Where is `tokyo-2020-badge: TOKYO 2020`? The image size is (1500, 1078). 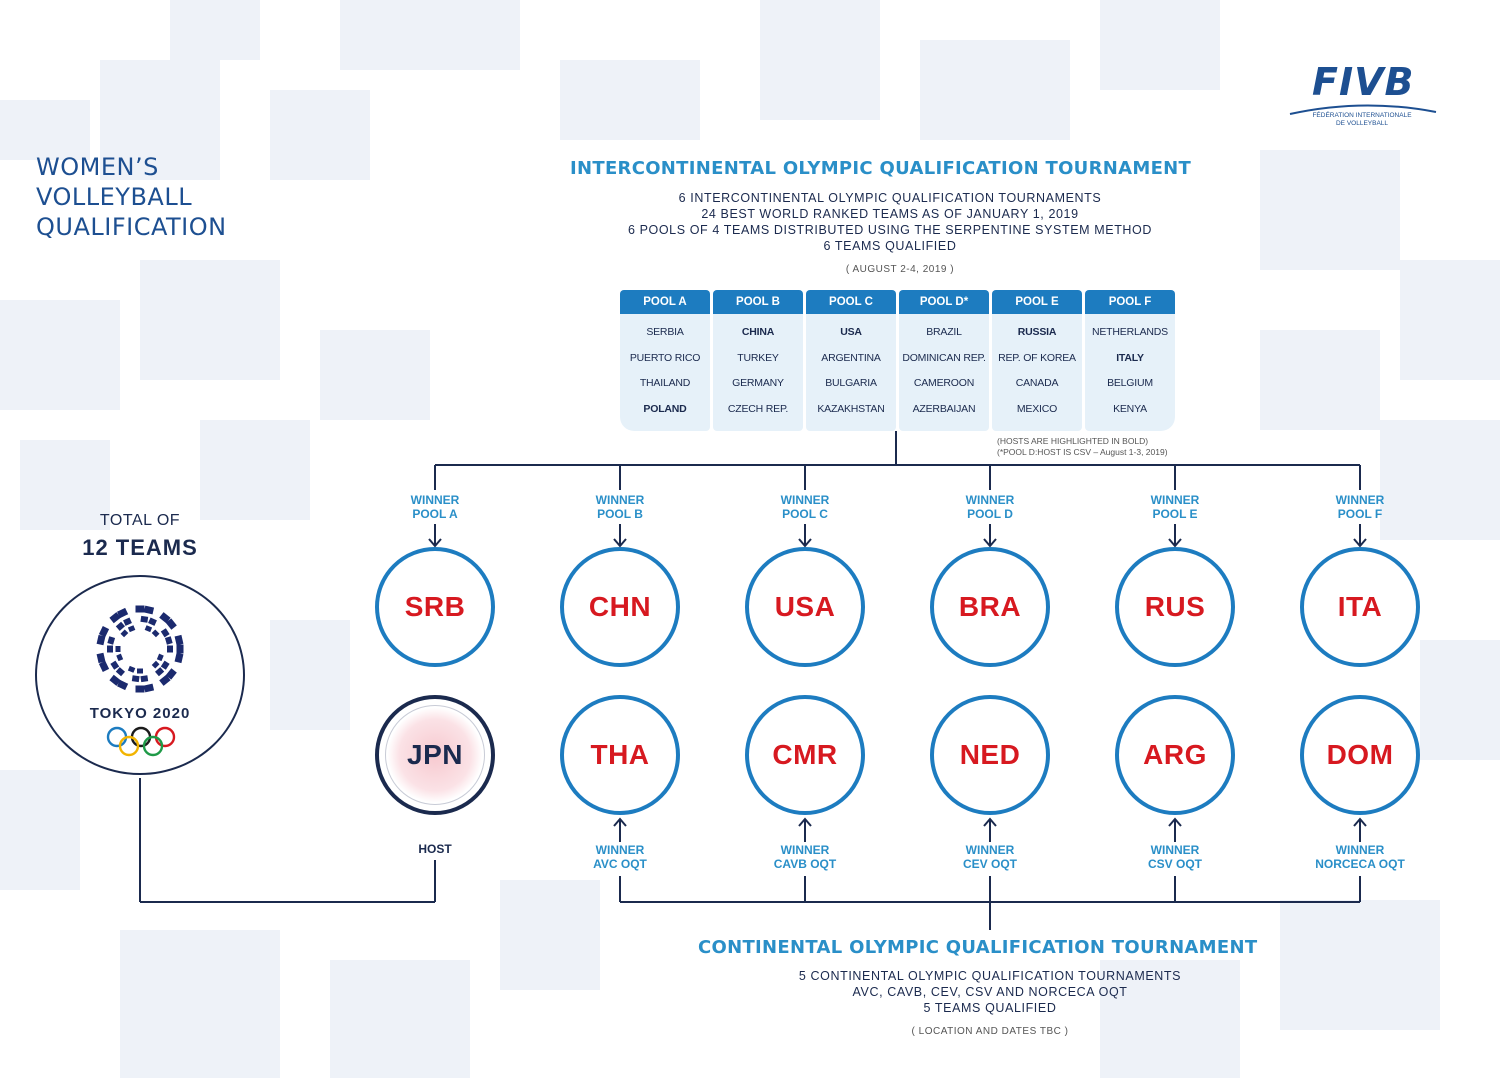
tokyo-2020-badge: TOKYO 2020 is located at coordinates (140, 675).